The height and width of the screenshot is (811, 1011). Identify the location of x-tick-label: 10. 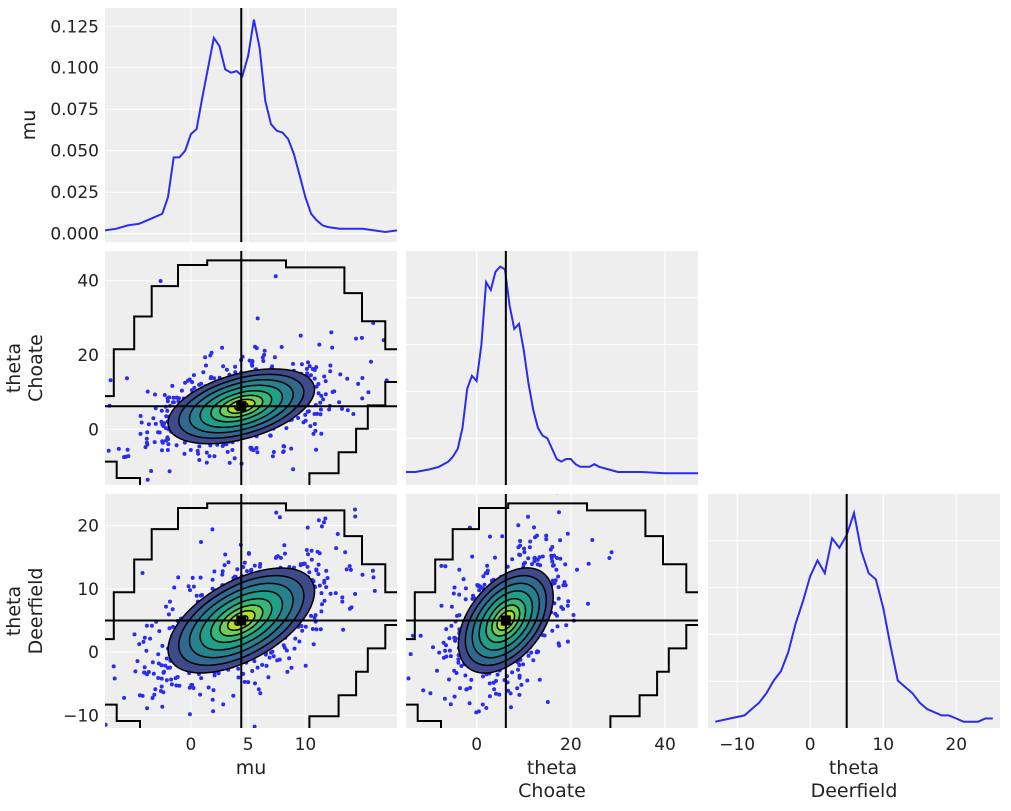
(306, 745).